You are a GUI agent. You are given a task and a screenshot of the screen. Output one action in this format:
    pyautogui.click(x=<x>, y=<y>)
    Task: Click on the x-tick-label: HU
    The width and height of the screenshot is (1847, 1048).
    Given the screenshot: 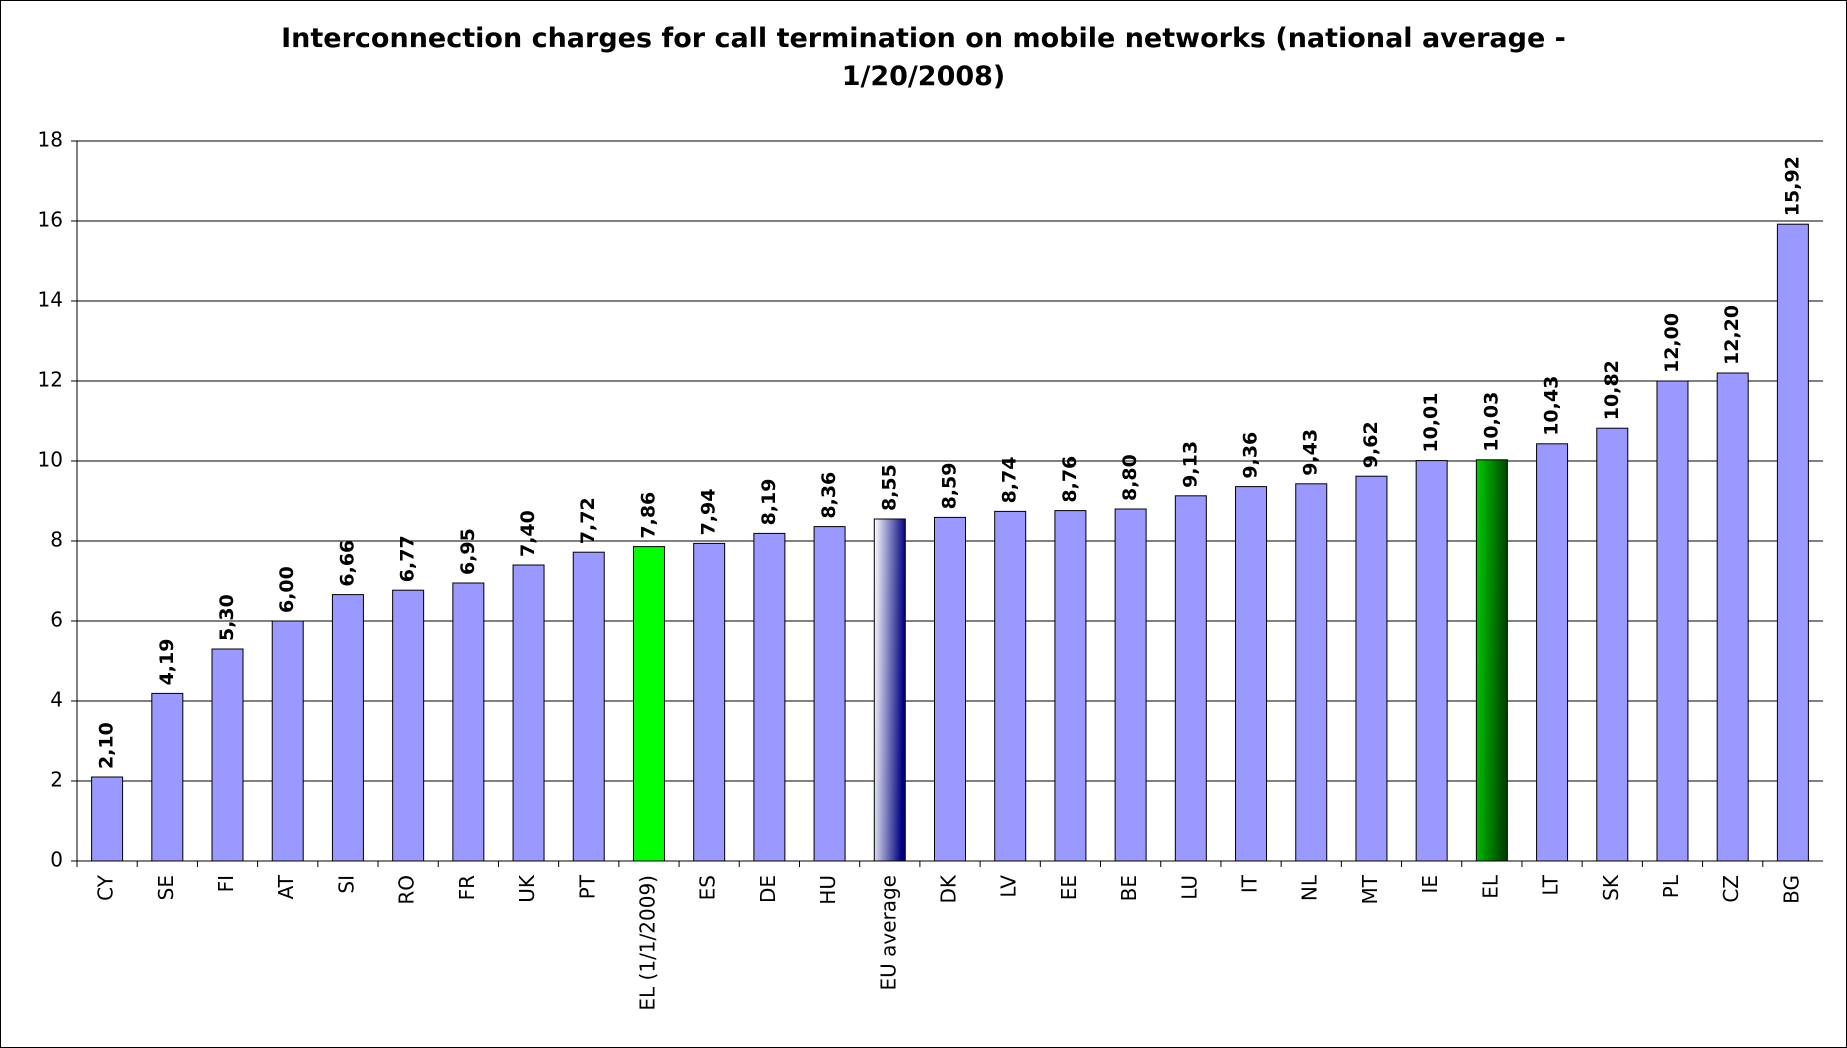 What is the action you would take?
    pyautogui.click(x=828, y=890)
    